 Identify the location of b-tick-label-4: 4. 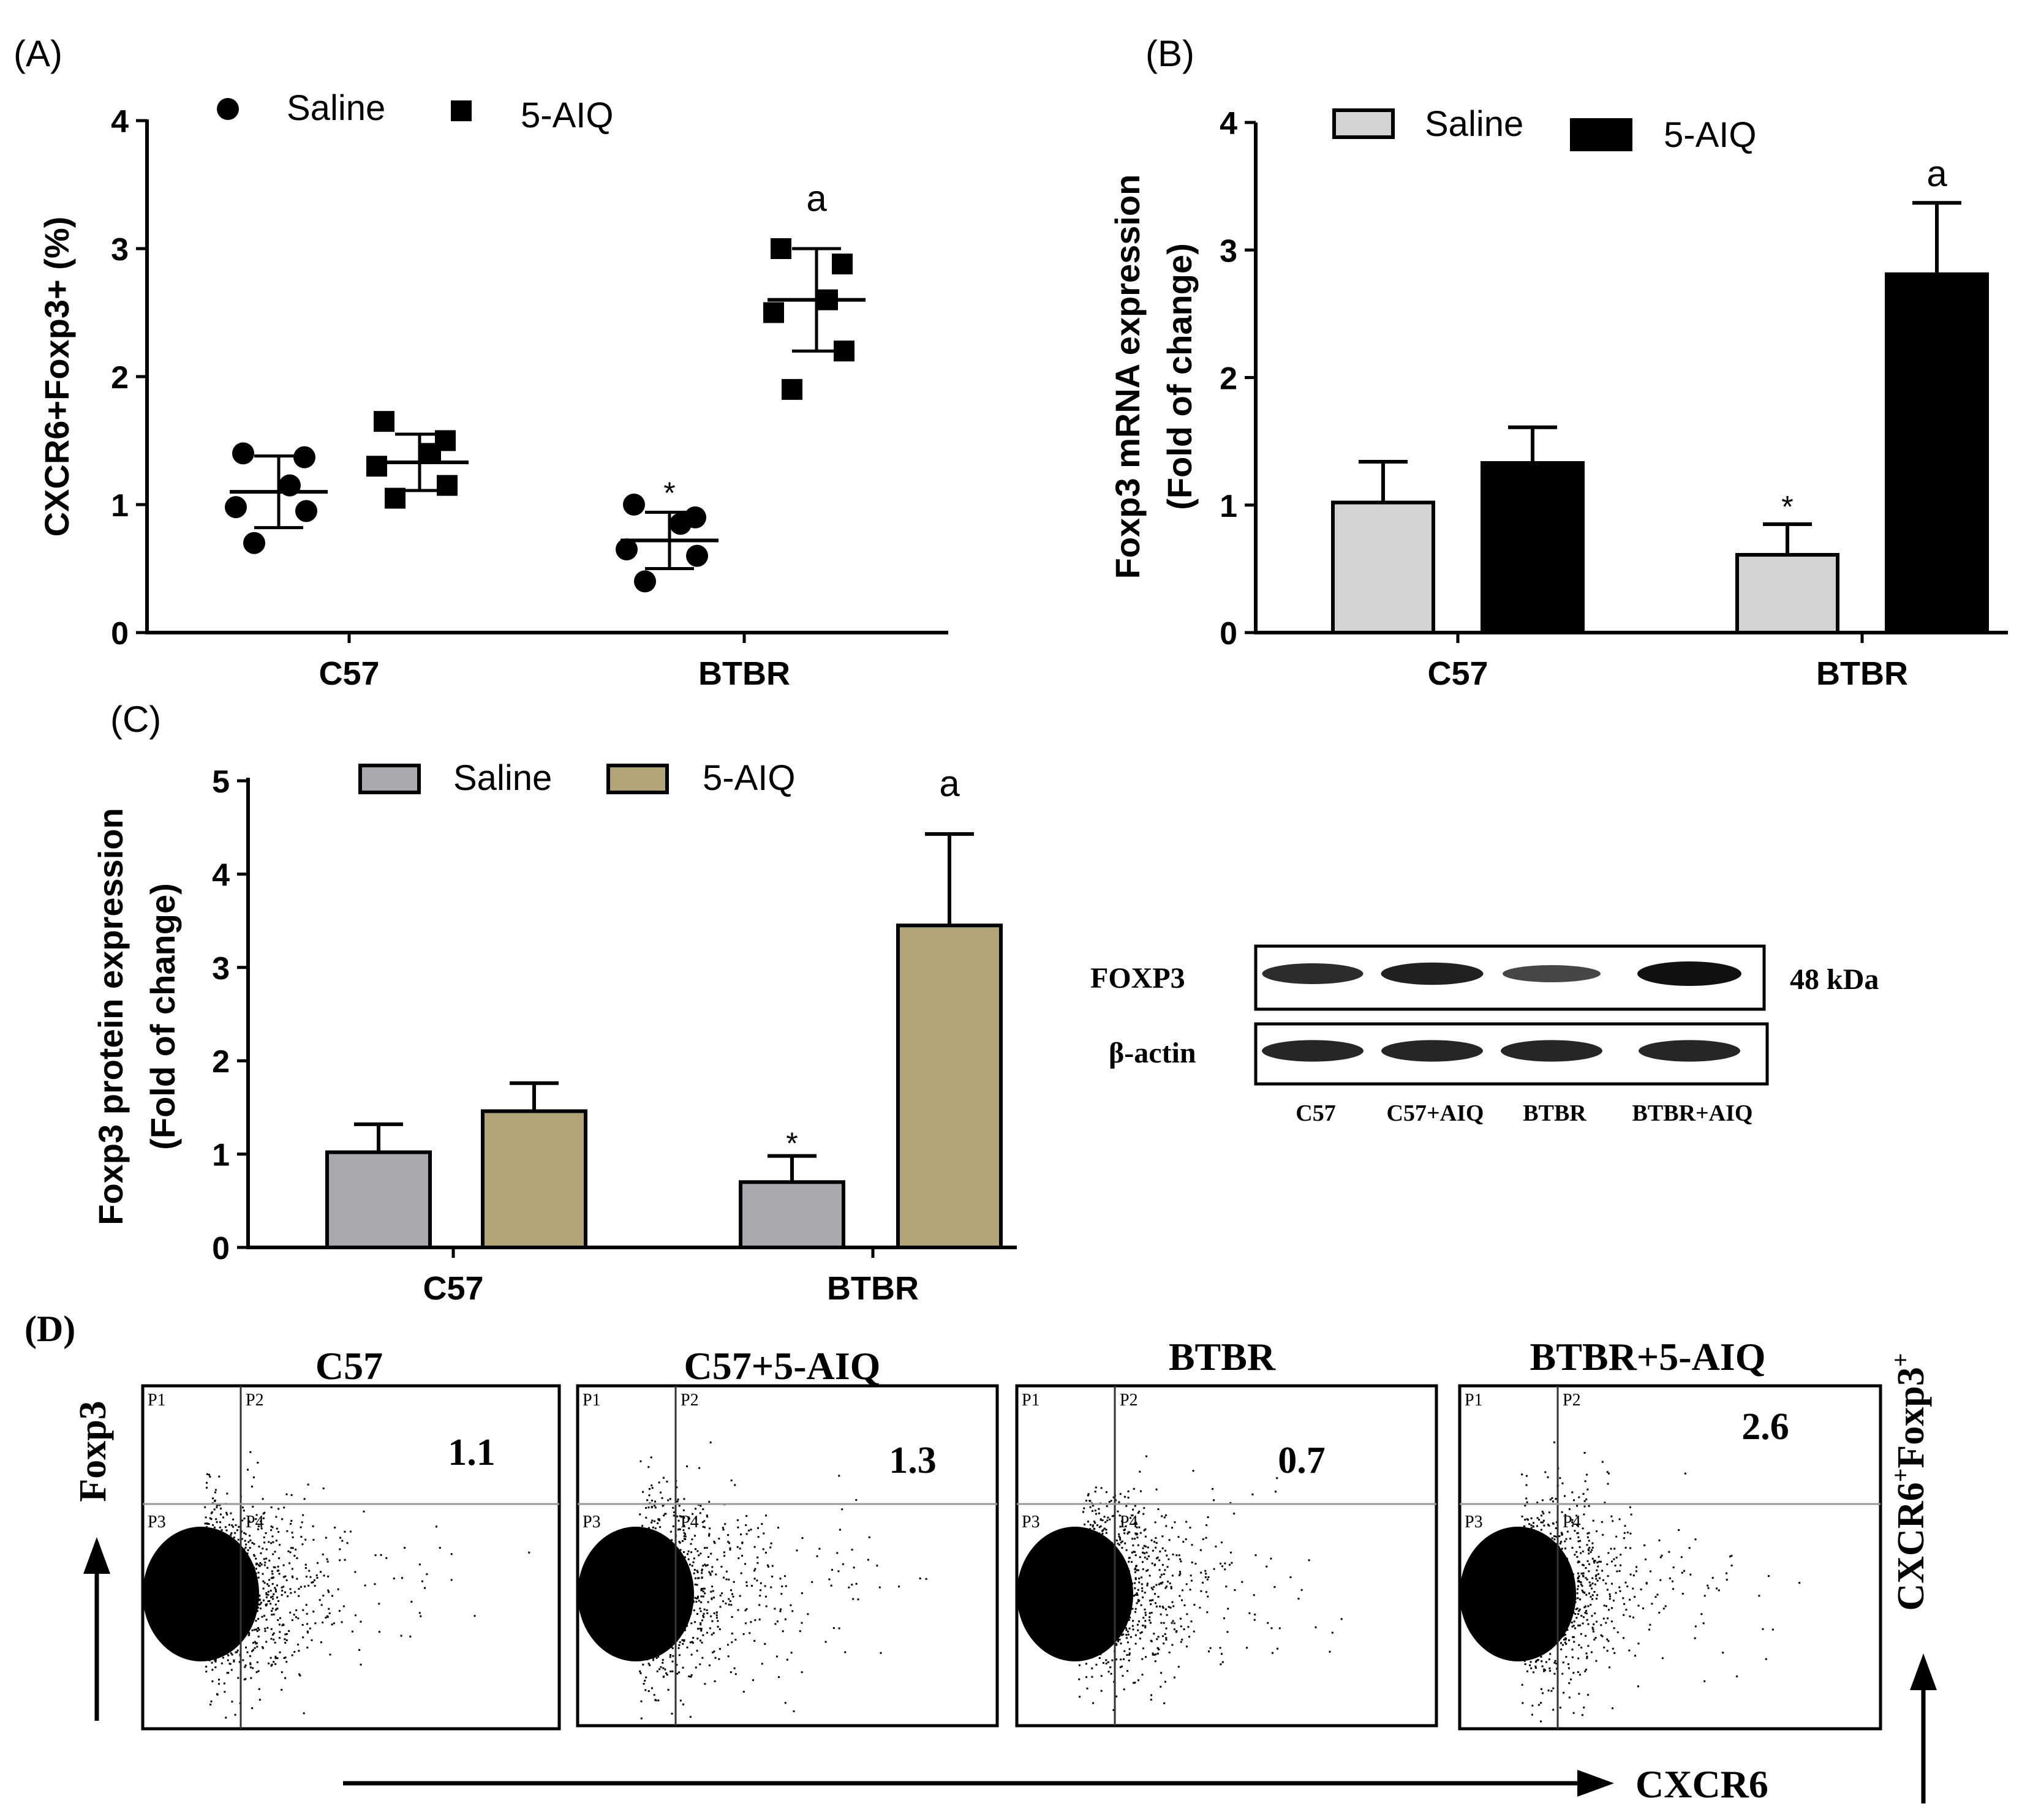
(1228, 124).